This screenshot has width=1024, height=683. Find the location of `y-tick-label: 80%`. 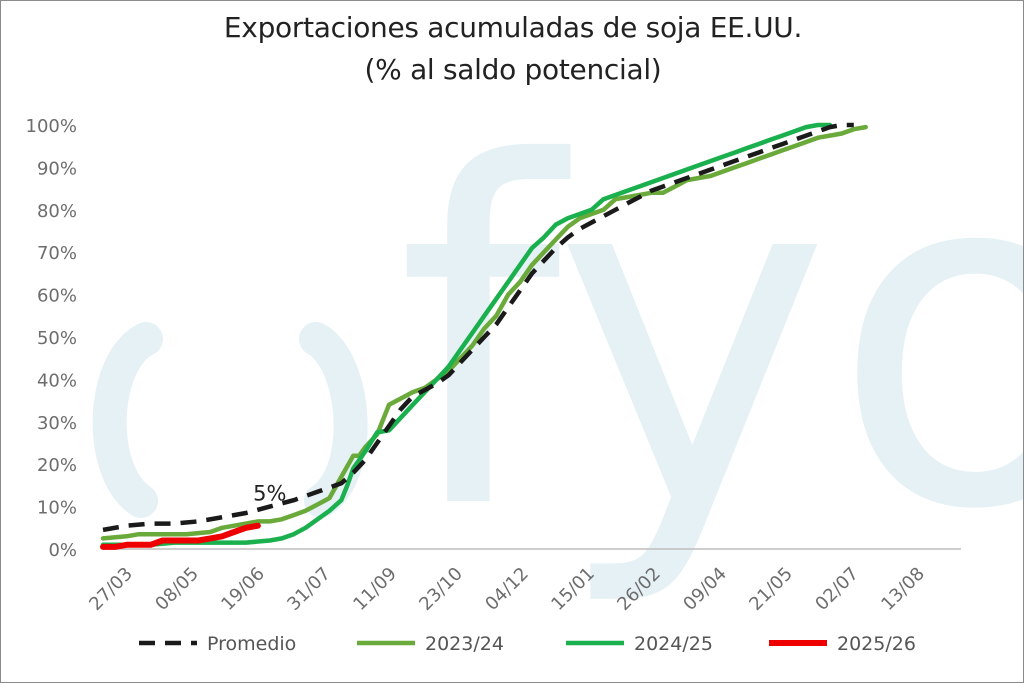

y-tick-label: 80% is located at coordinates (57, 211).